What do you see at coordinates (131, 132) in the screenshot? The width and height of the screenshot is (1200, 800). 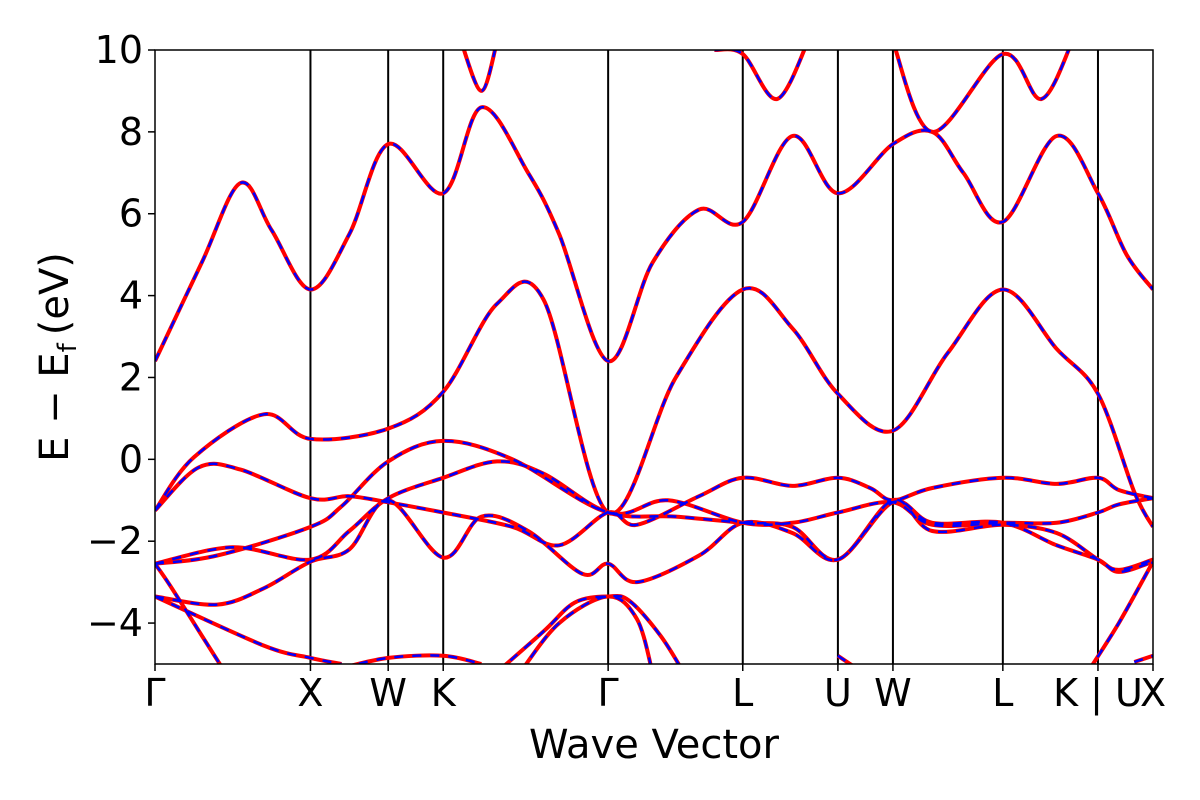 I see `y-tick-label: 8` at bounding box center [131, 132].